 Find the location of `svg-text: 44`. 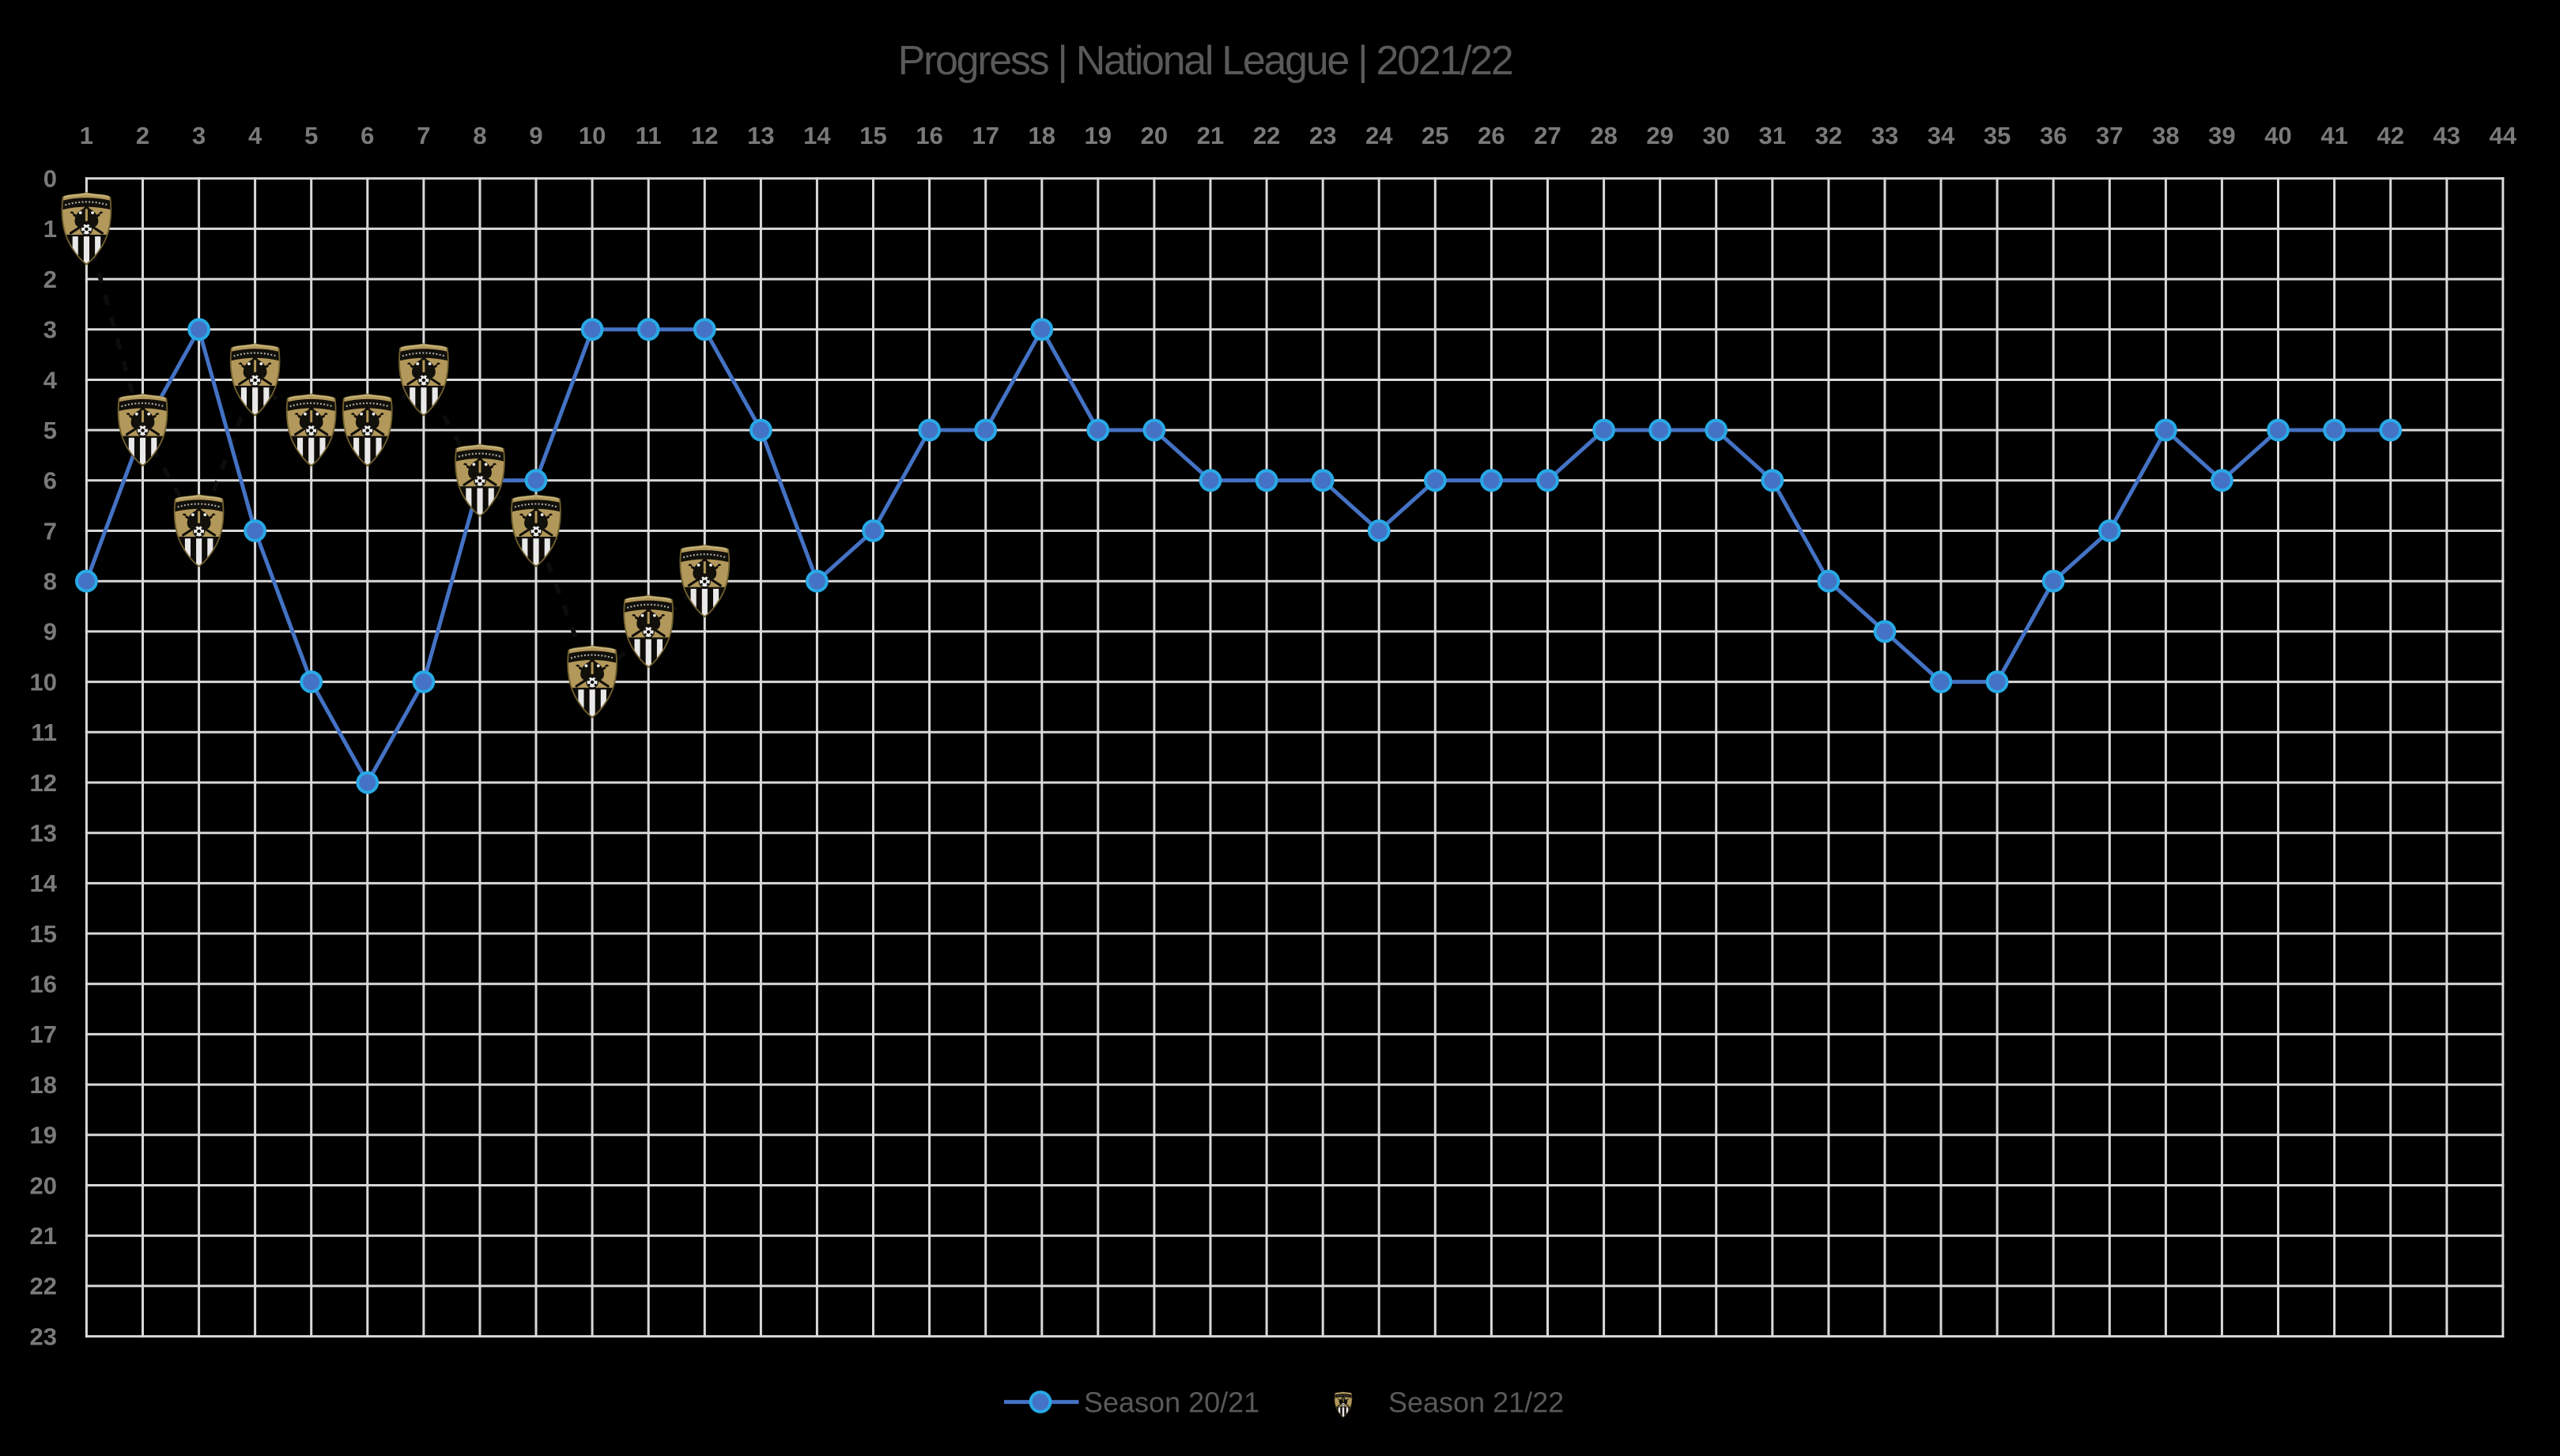

svg-text: 44 is located at coordinates (2503, 135).